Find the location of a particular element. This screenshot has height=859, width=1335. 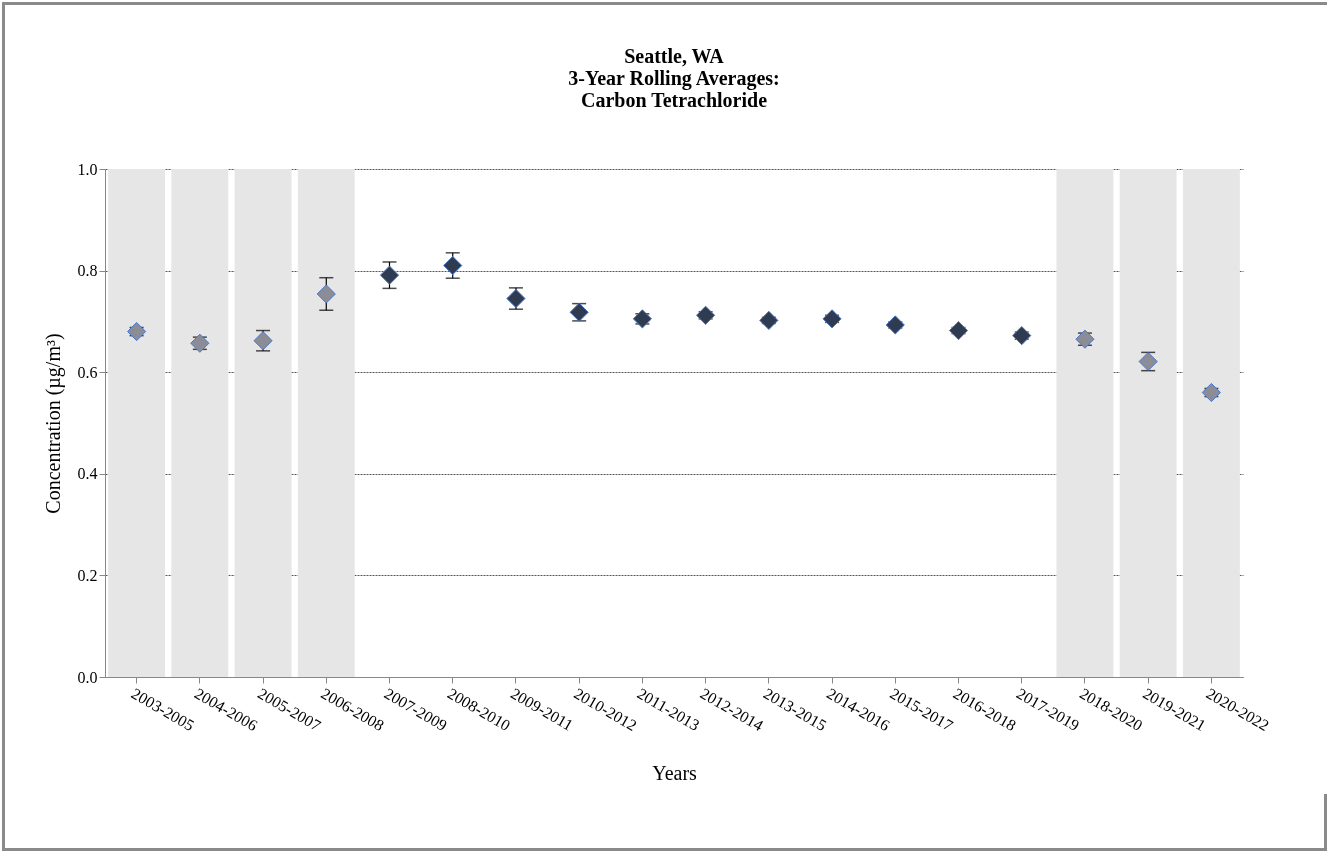

y-tick-label: 0.4 is located at coordinates (87, 474).